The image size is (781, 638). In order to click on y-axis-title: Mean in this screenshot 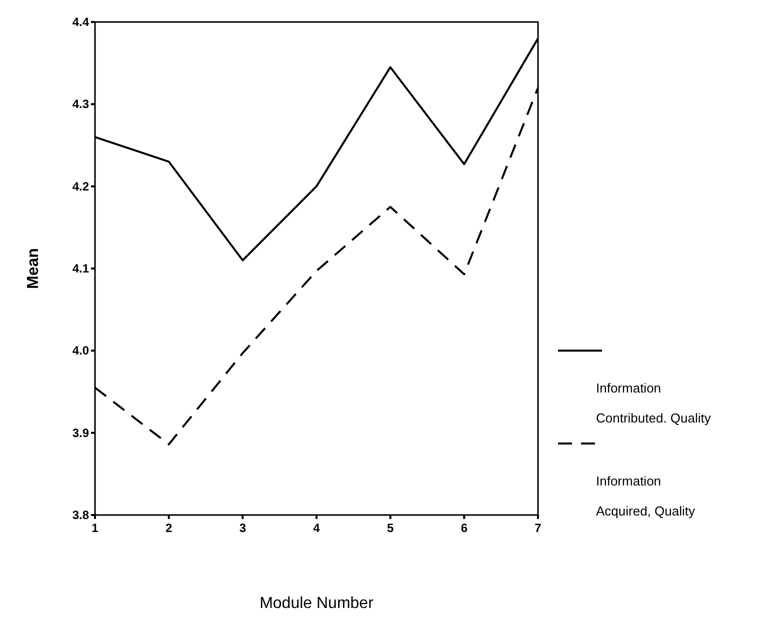, I will do `click(33, 268)`.